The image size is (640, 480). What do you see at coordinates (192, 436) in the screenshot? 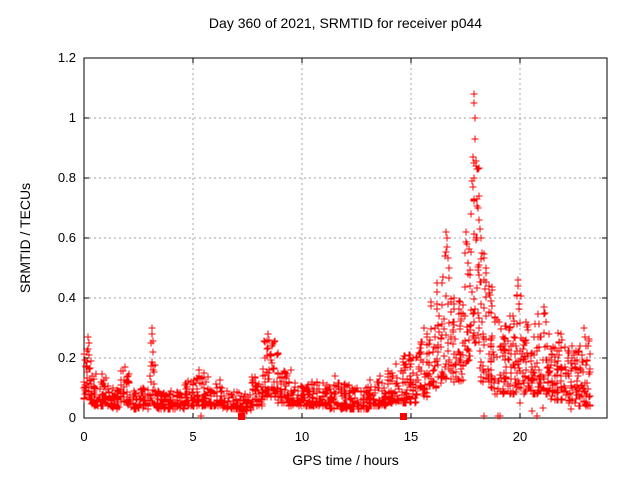
I see `x-tick-label: 5` at bounding box center [192, 436].